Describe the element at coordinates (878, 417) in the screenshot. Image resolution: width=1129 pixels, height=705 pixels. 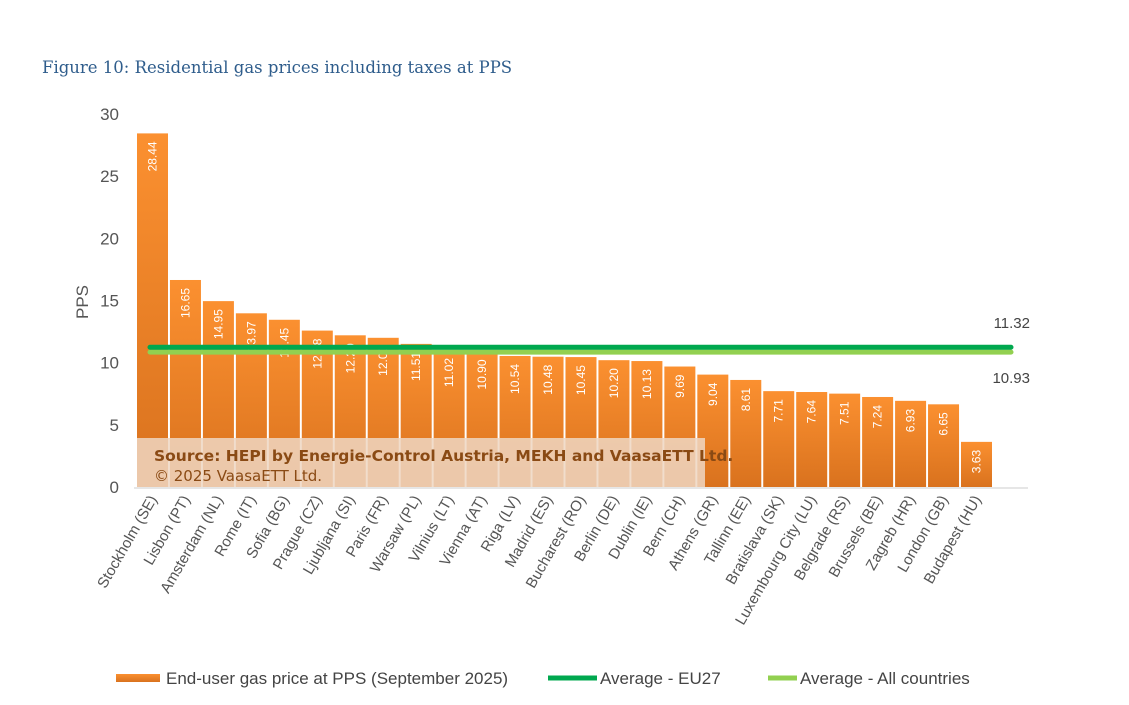
I see `bar-value-label: 7.24` at that location.